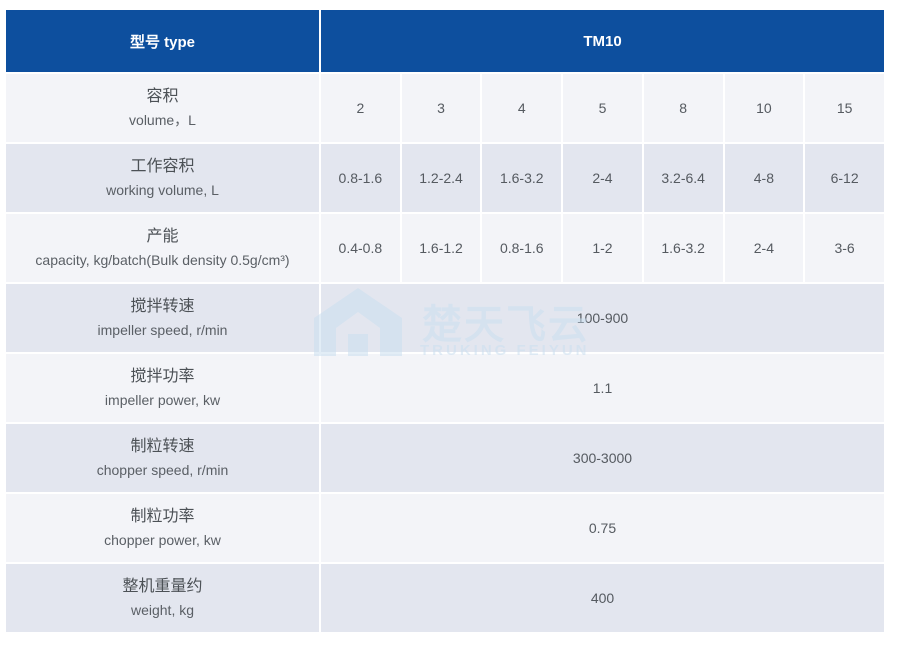 Image resolution: width=900 pixels, height=647 pixels. I want to click on value-cell: 0.4-0.8, so click(360, 248).